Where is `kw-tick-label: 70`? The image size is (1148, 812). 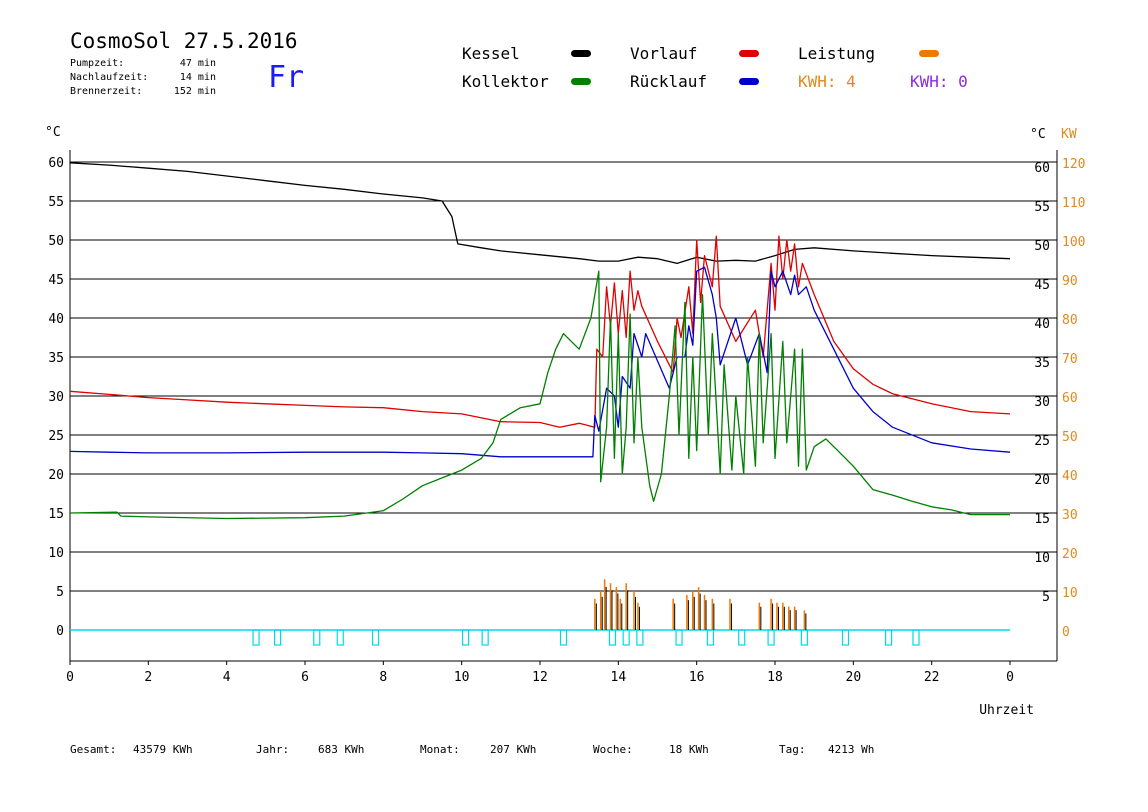
kw-tick-label: 70 is located at coordinates (1070, 359).